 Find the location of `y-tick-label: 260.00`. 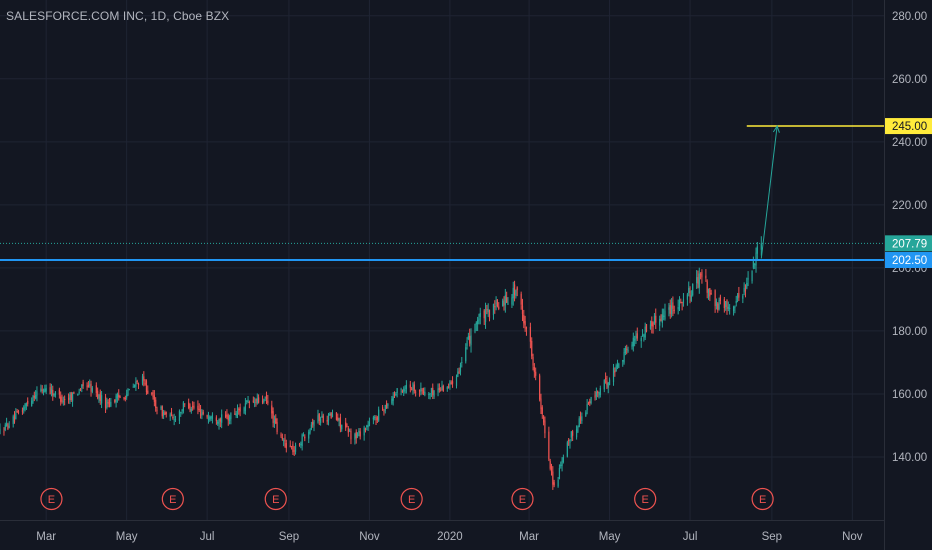

y-tick-label: 260.00 is located at coordinates (909, 80).